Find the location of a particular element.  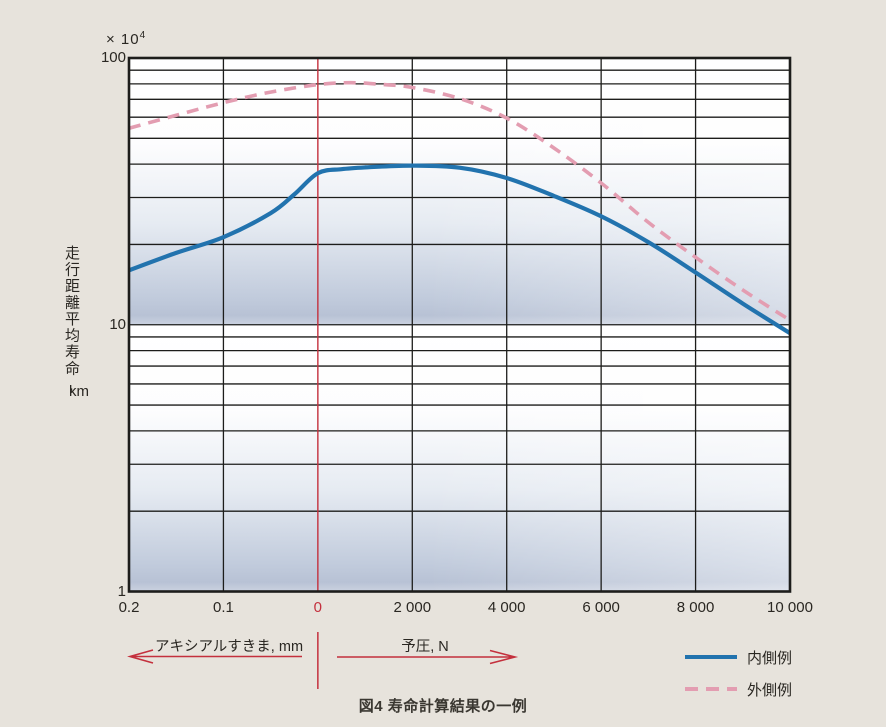

preload-direction-arrow-icon is located at coordinates (428, 657).